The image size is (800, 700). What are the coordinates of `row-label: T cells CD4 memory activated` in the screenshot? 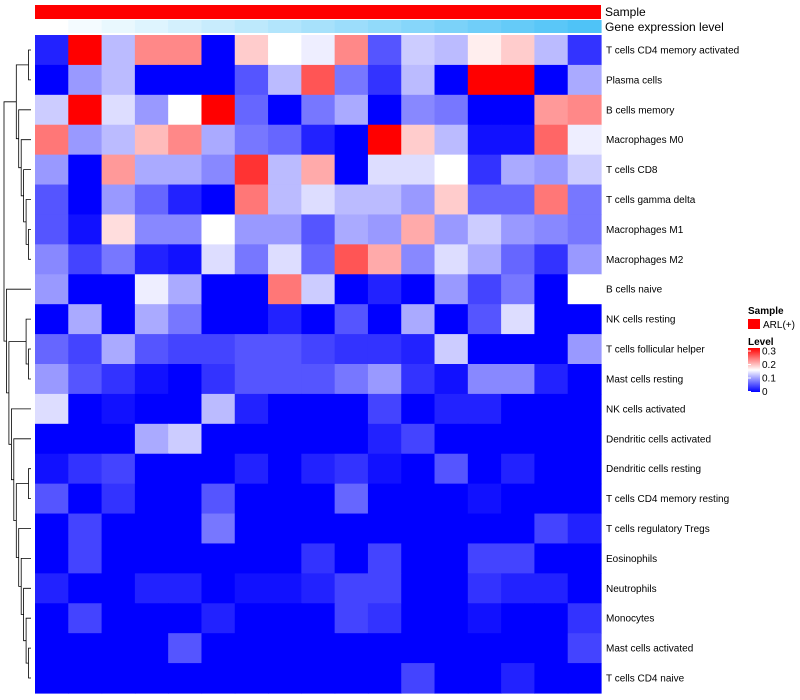 It's located at (672, 50).